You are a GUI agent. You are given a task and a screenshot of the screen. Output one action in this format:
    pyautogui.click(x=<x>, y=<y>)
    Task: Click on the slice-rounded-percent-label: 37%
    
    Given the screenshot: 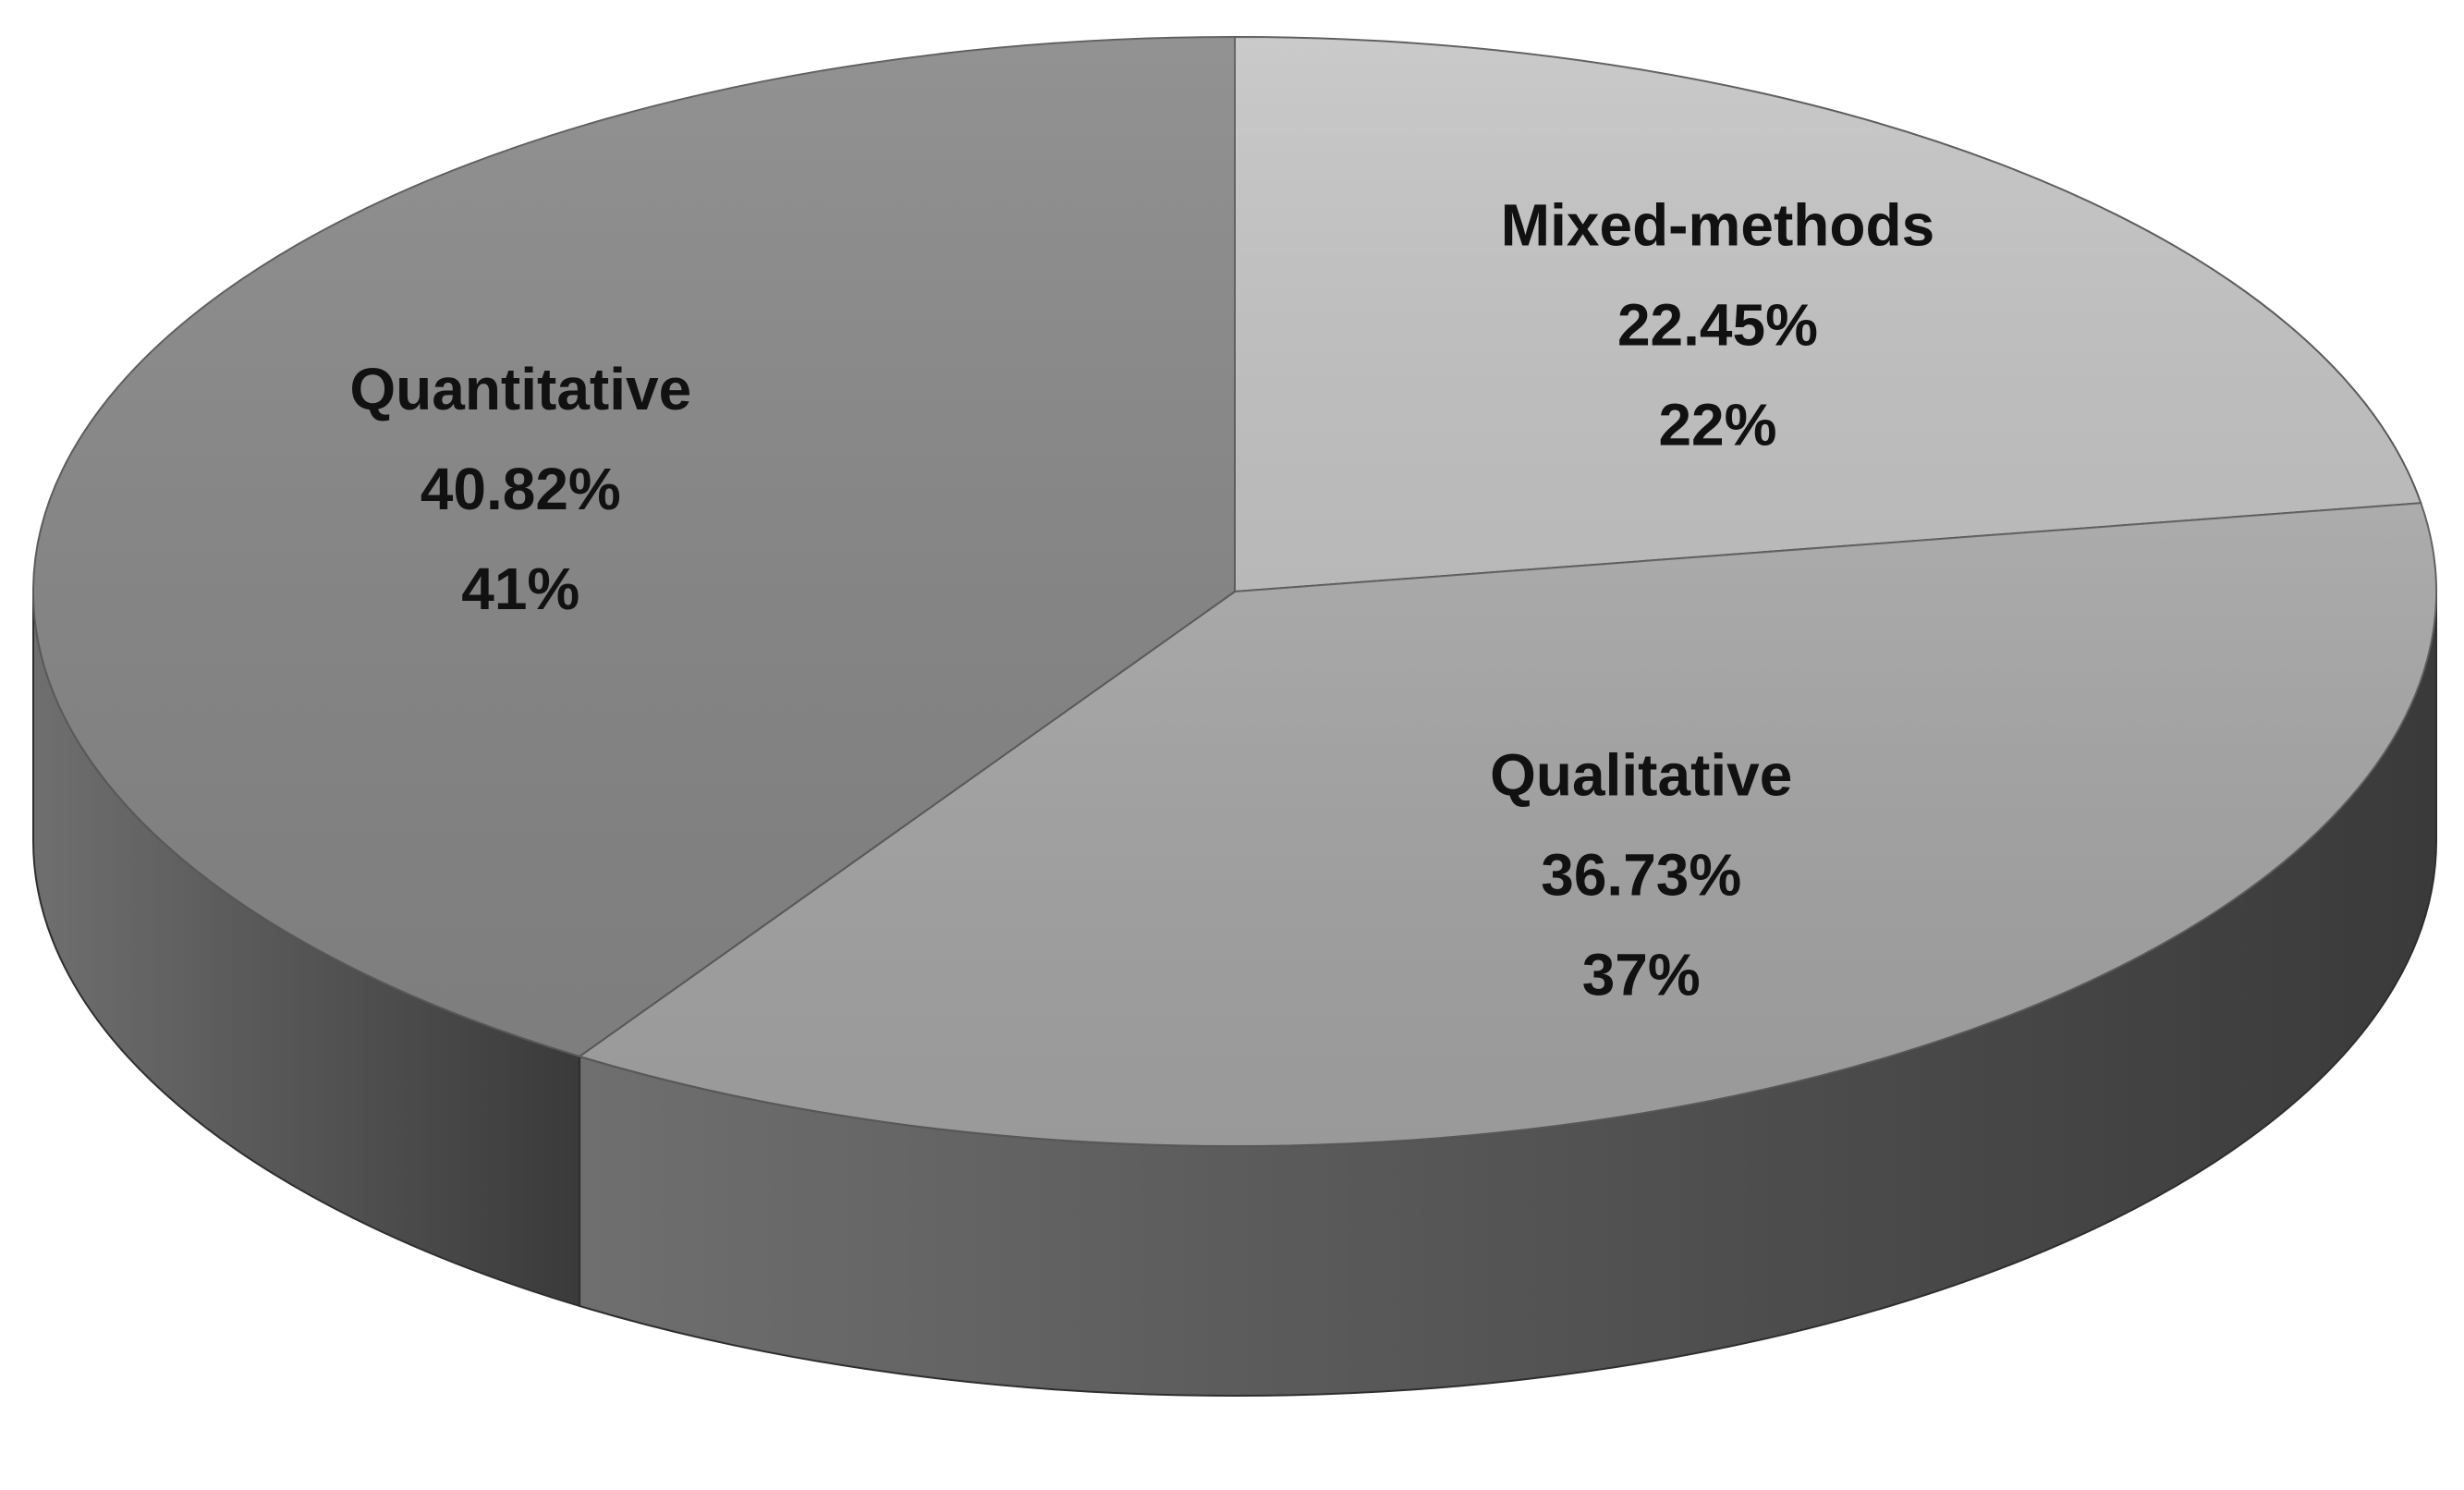 What is the action you would take?
    pyautogui.click(x=1641, y=975)
    